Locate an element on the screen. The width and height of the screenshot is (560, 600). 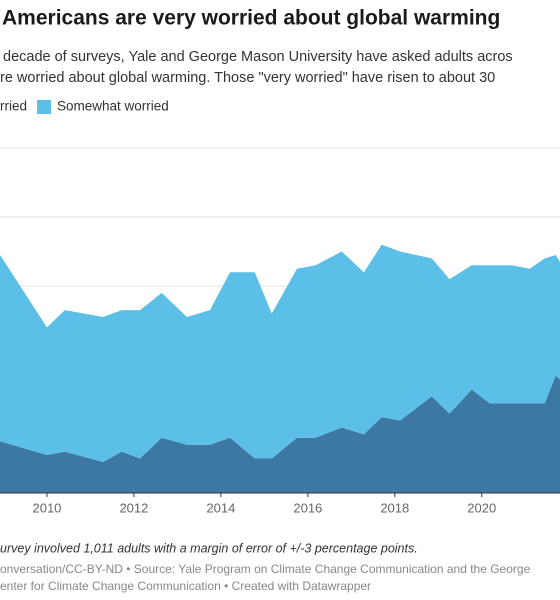
legend-label: Somewhat worried is located at coordinates (113, 106).